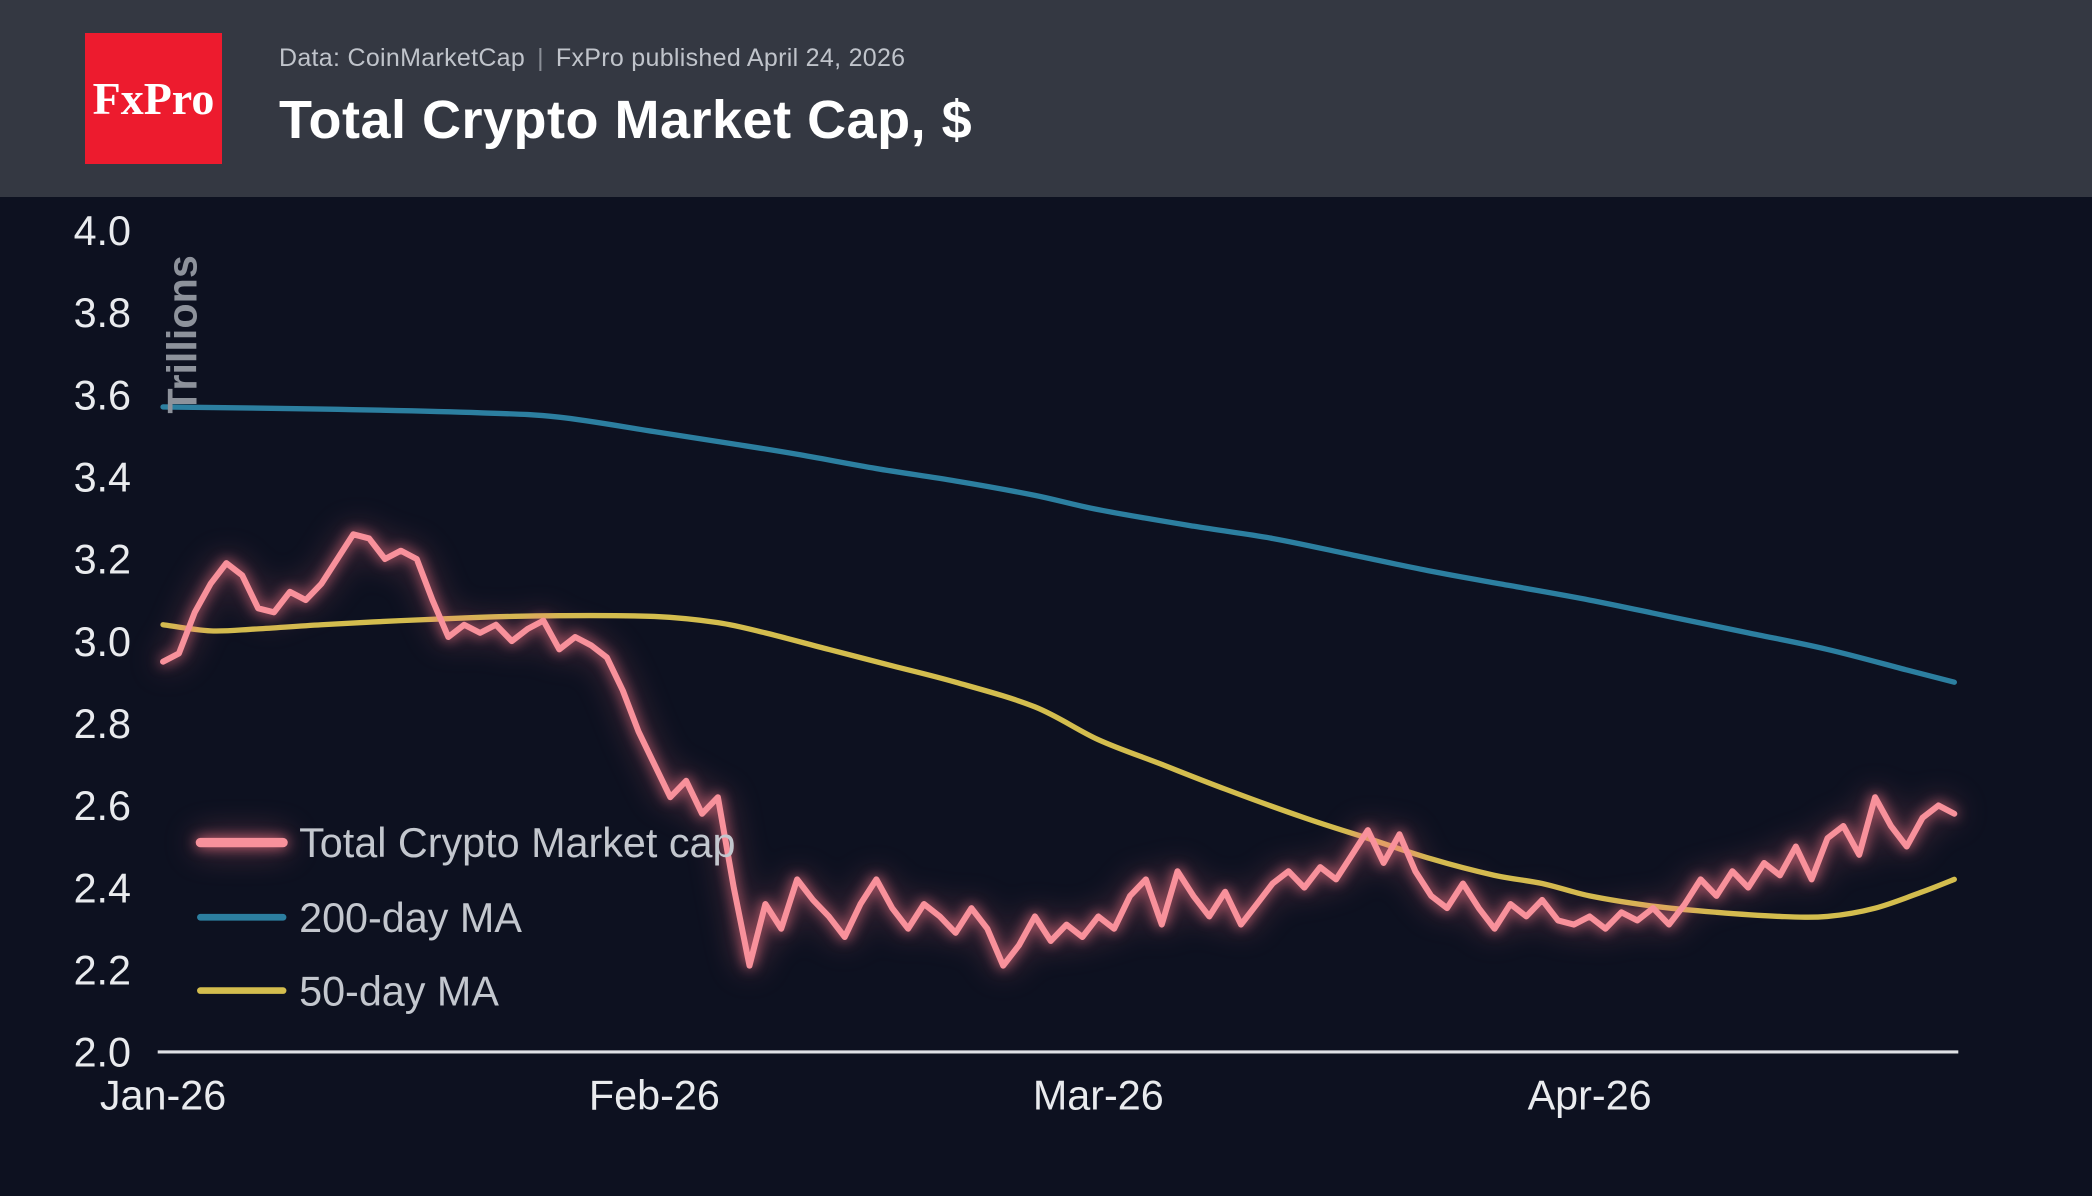  What do you see at coordinates (402, 58) in the screenshot?
I see `data-source-label: Data: CoinMarketCap` at bounding box center [402, 58].